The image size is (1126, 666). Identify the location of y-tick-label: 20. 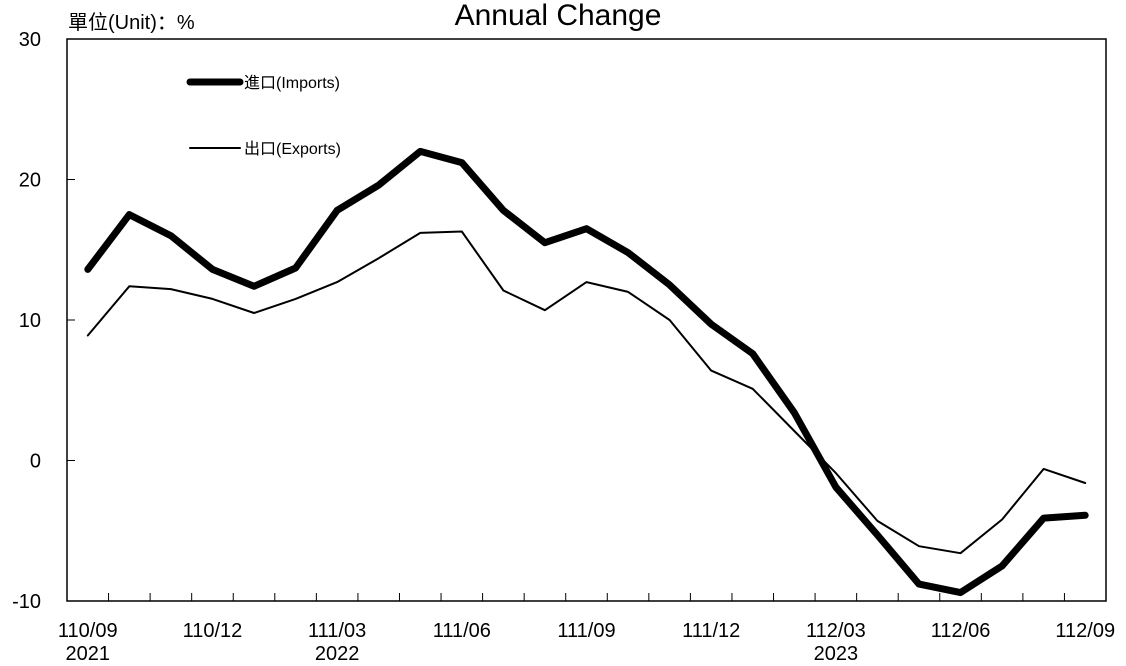
(30, 181).